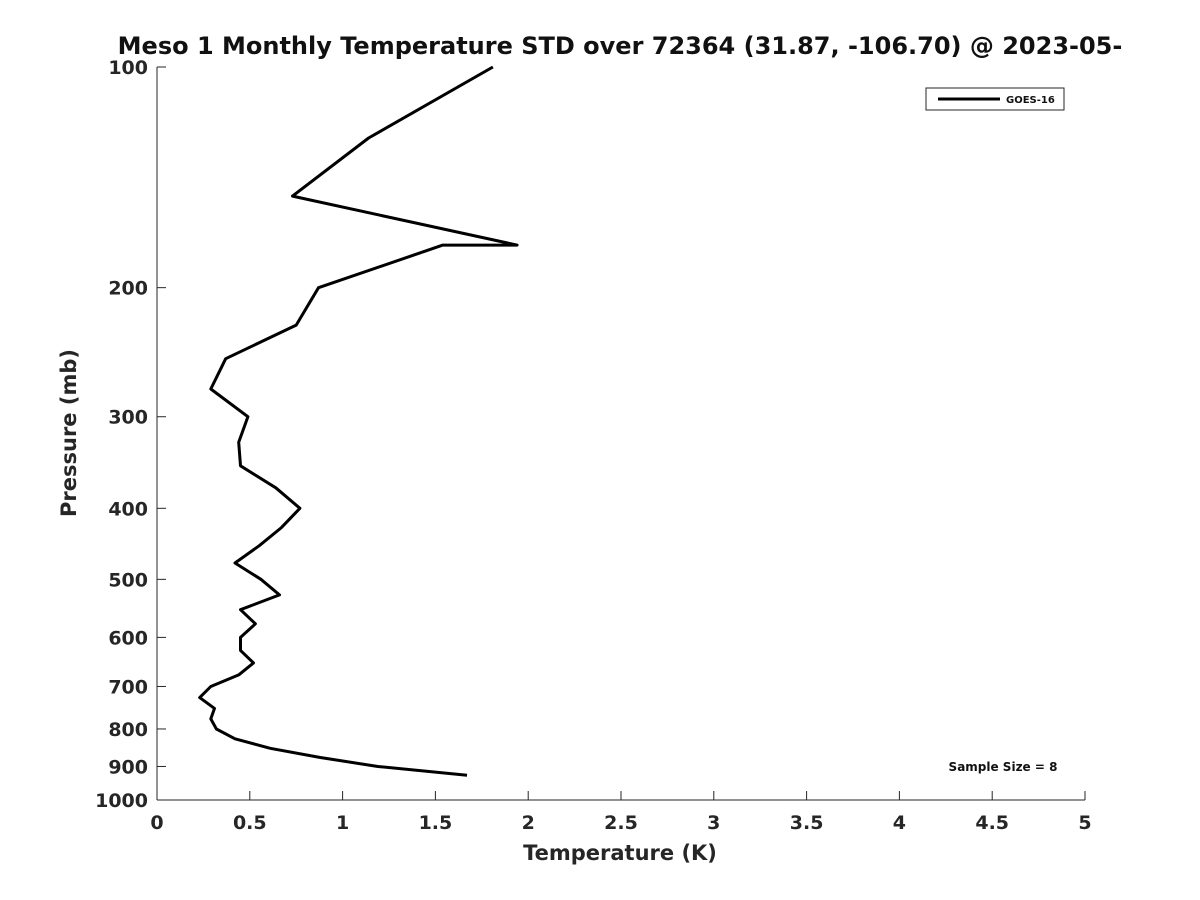  What do you see at coordinates (992, 823) in the screenshot?
I see `x-tick-label: 4.5` at bounding box center [992, 823].